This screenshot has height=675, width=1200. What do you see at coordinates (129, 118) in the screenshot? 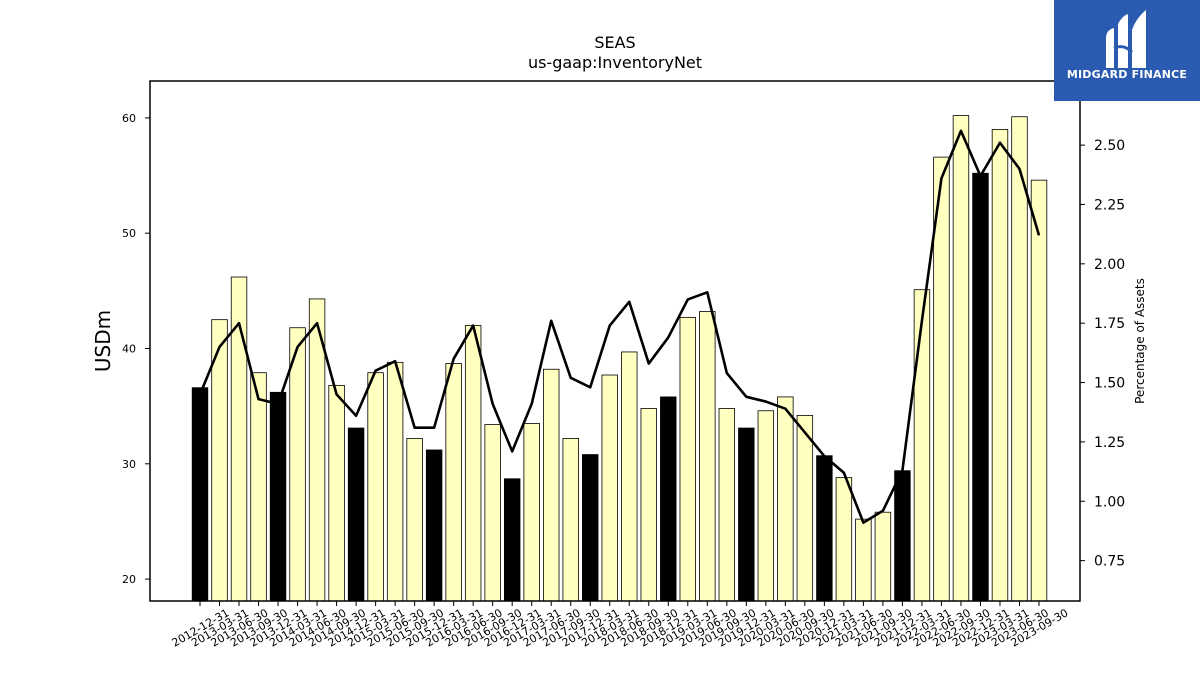
I see `y-tick-label: 60` at bounding box center [129, 118].